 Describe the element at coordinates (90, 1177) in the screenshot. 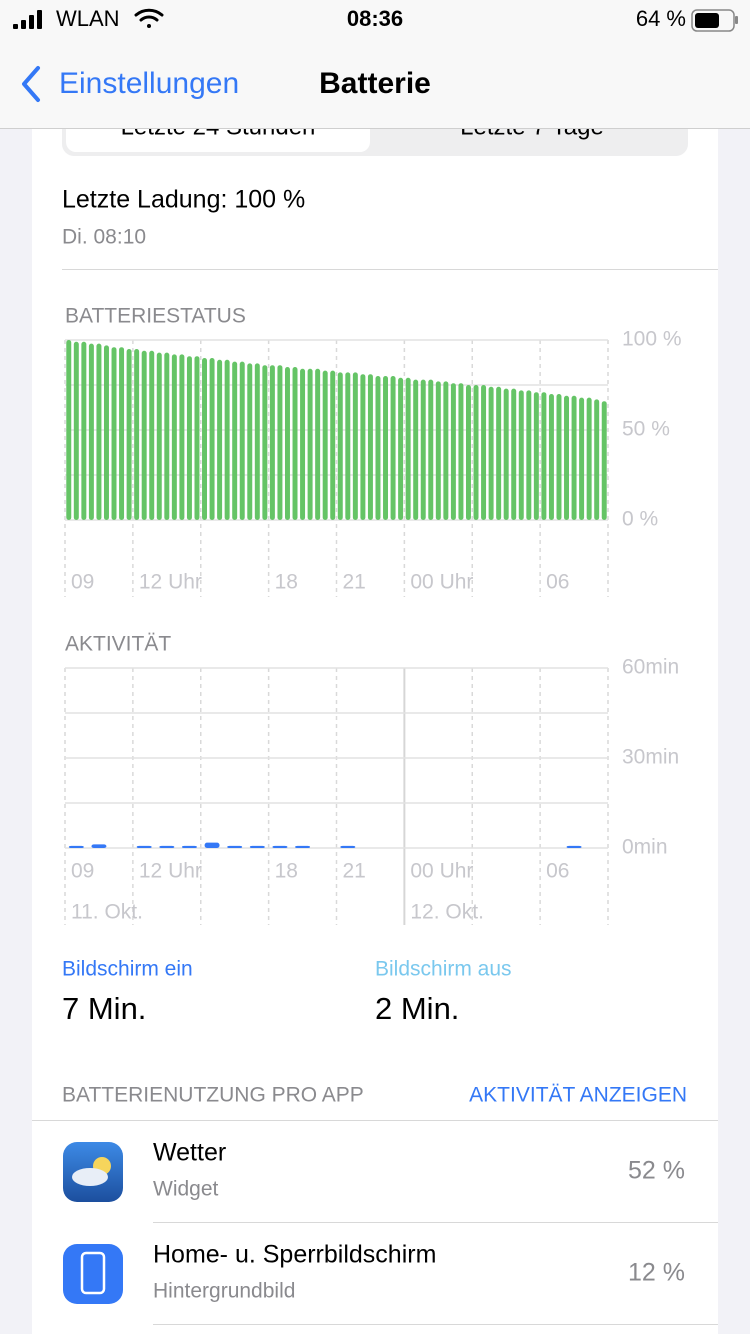

I see `icon-cloud` at that location.